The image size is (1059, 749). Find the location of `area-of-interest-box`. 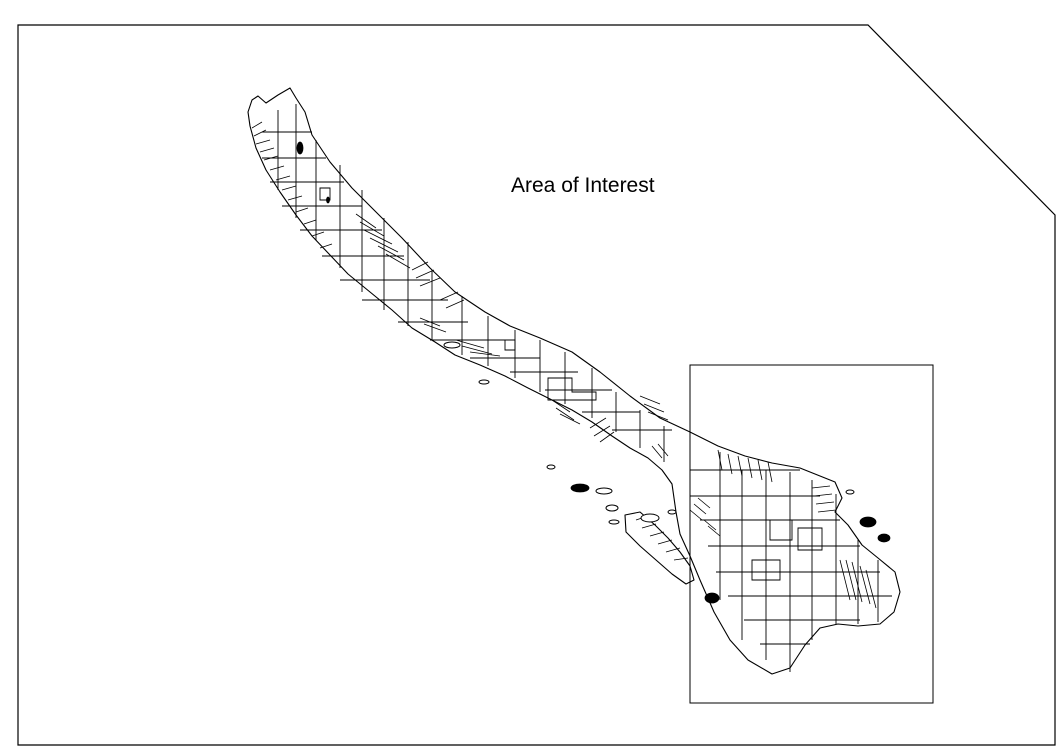

area-of-interest-box is located at coordinates (811, 534).